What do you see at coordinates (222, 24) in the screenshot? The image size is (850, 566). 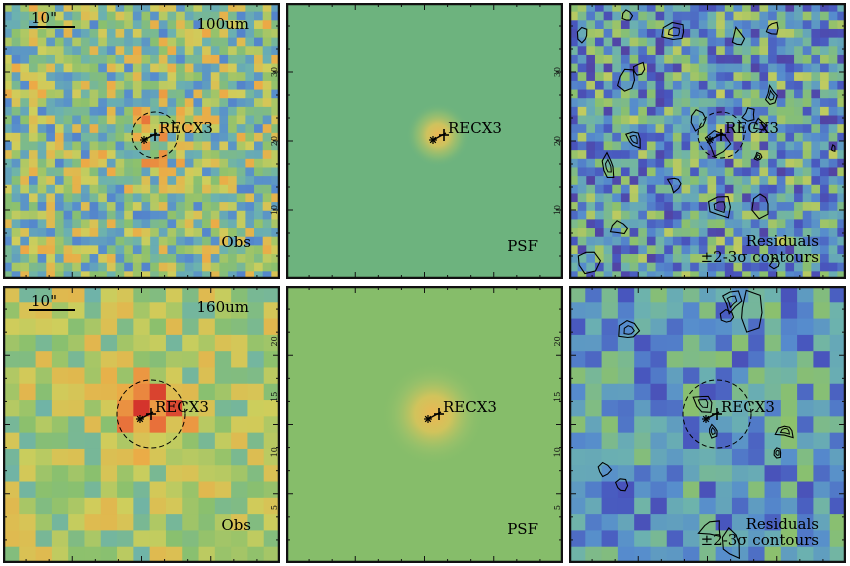 I see `band-label: 100um` at bounding box center [222, 24].